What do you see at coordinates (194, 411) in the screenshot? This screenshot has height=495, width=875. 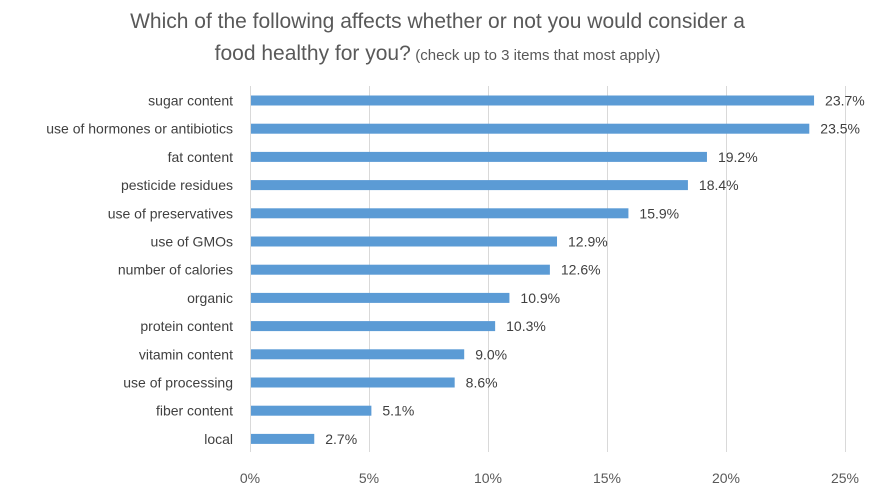 I see `category-label: fiber content` at bounding box center [194, 411].